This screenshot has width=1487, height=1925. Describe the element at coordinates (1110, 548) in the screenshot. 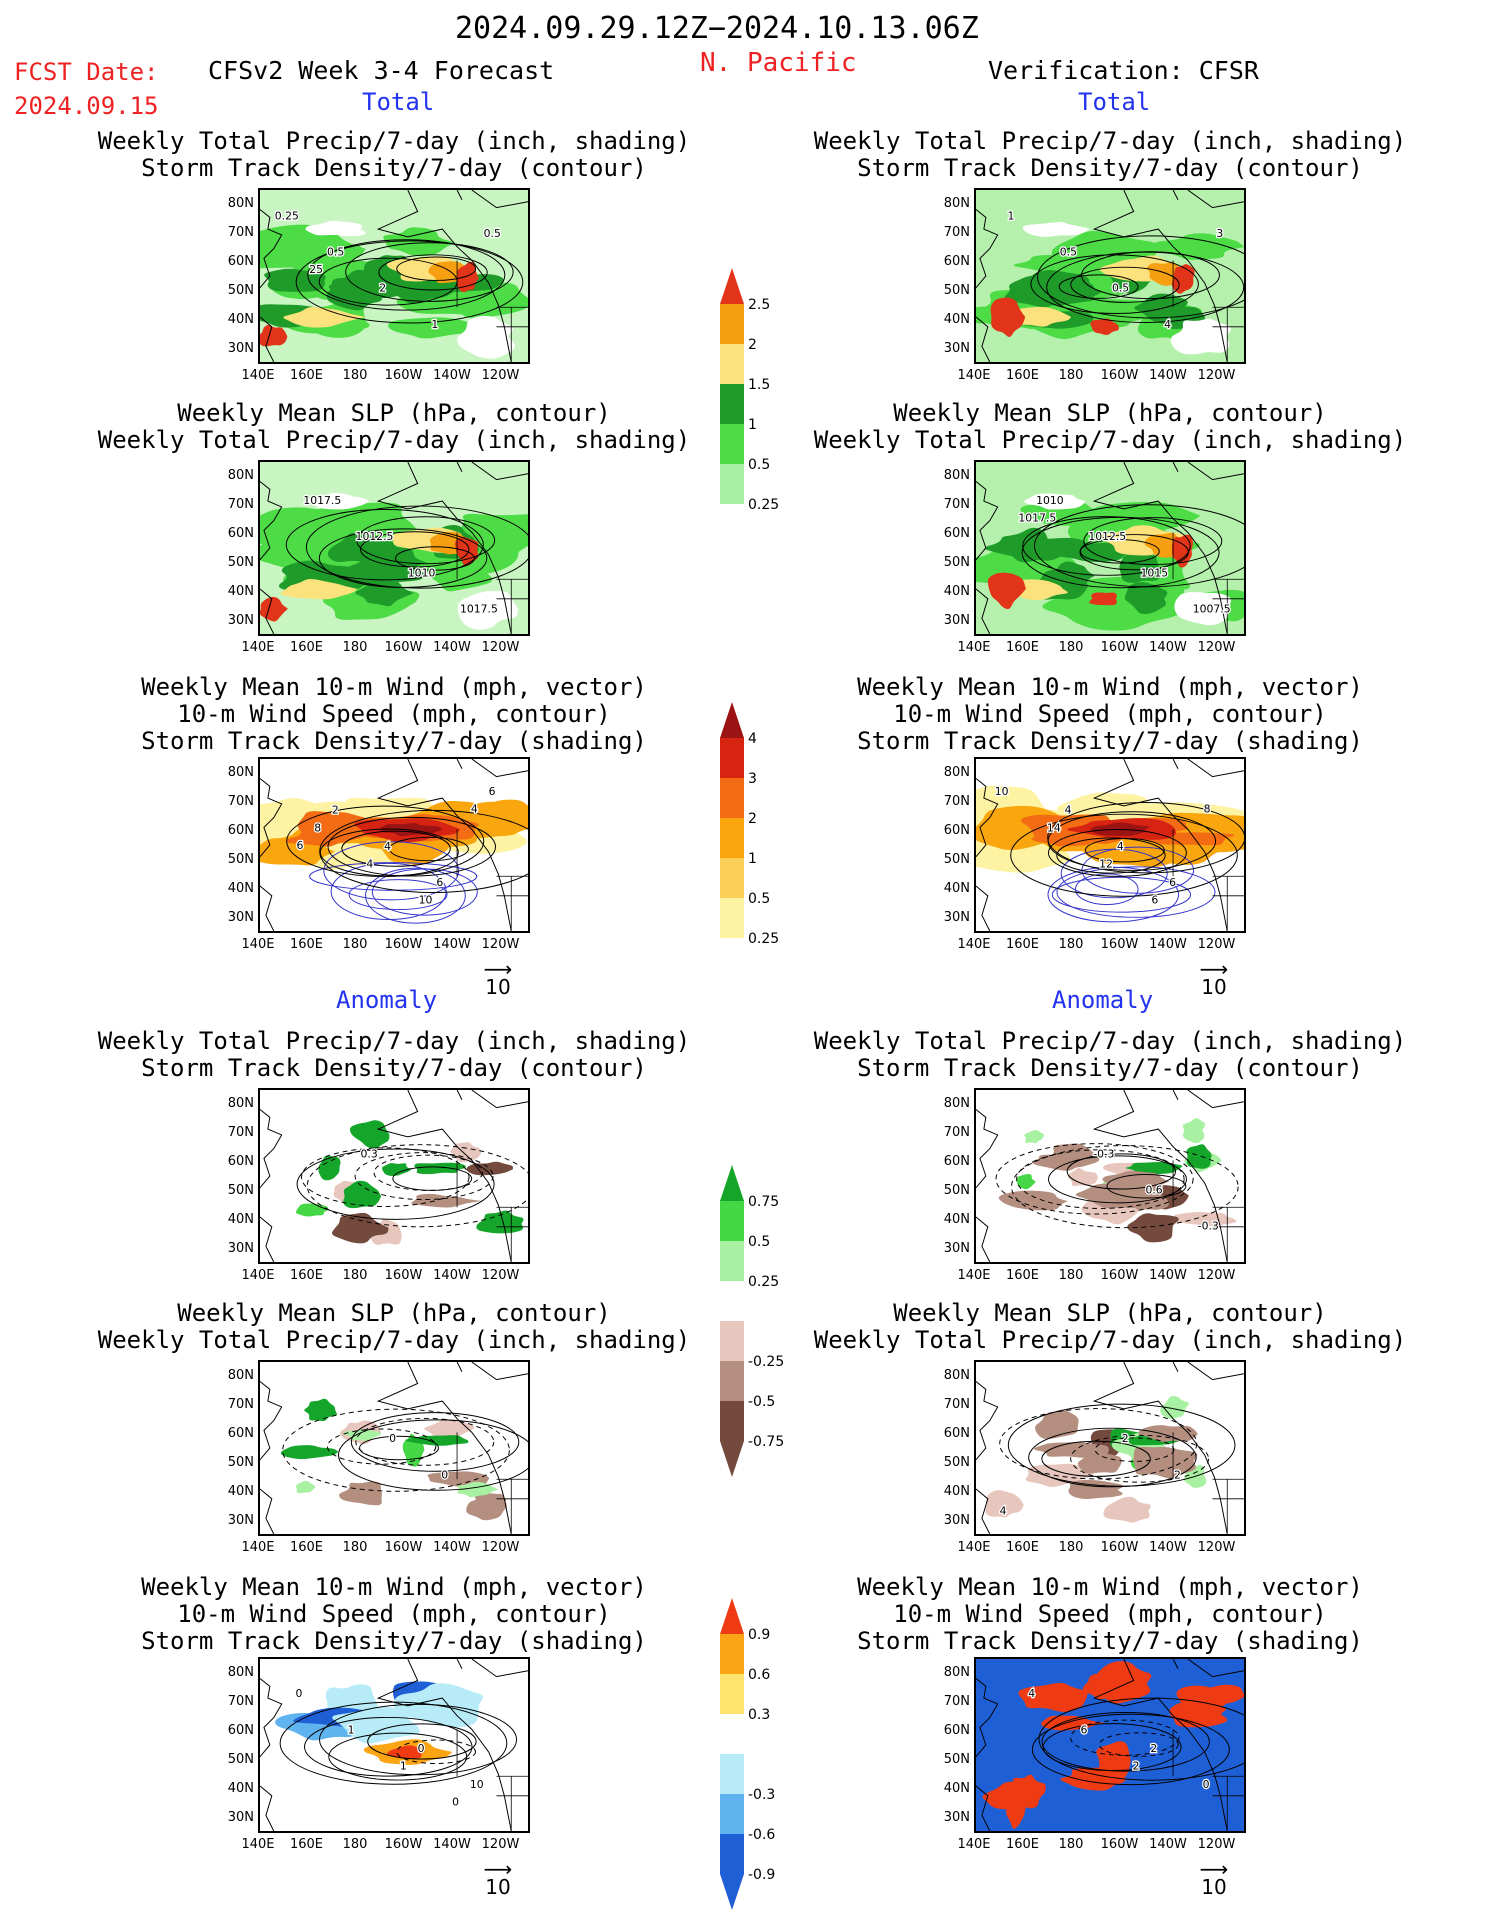

I see `right_total_slp-field: 1010 1012.5 1015 1007.5 1017.5` at that location.